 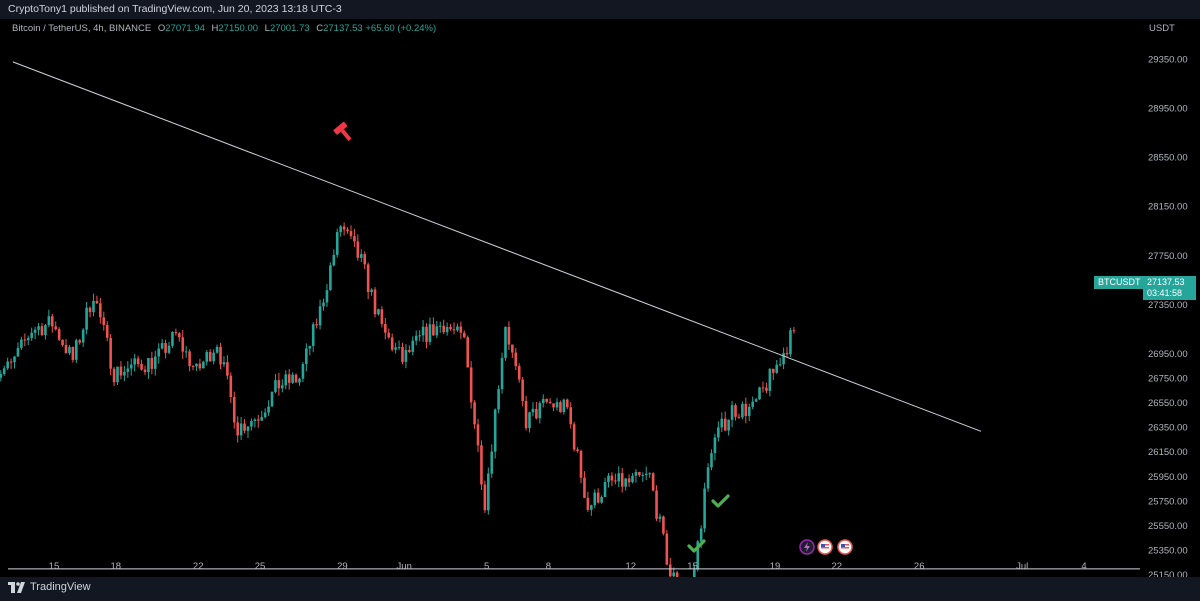 I want to click on x-tick-label: 5, so click(x=486, y=566).